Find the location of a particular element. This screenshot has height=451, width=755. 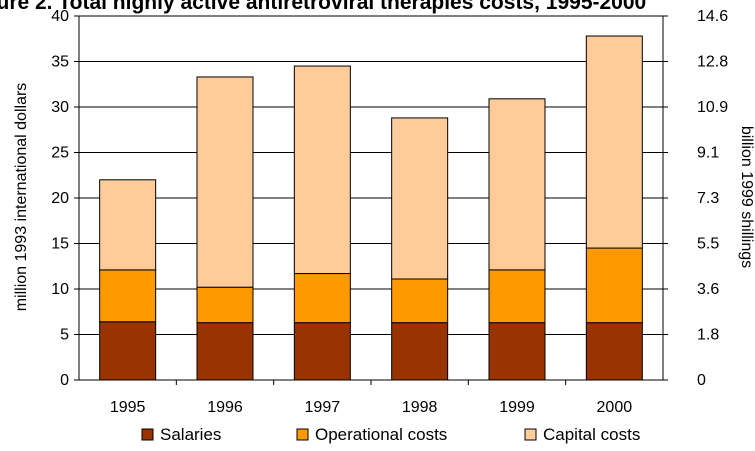

bar-2000-salaries is located at coordinates (614, 351).